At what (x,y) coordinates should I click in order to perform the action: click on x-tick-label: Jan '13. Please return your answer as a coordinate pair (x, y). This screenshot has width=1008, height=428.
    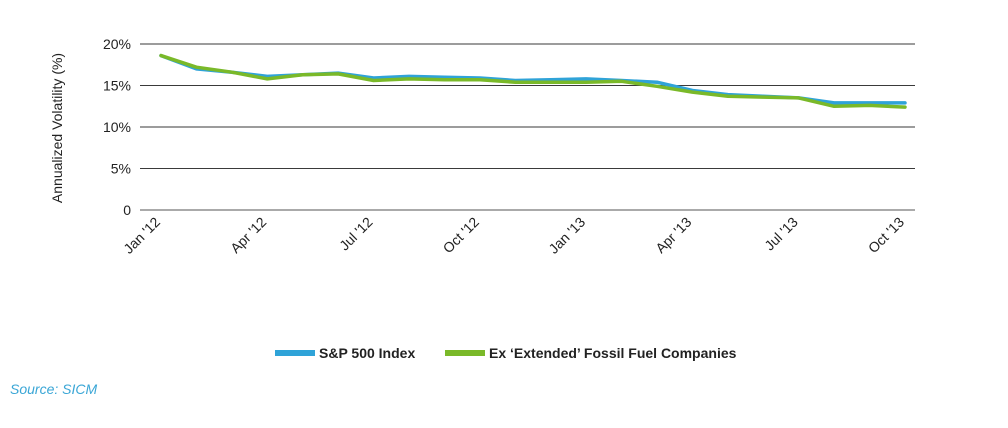
    Looking at the image, I should click on (566, 235).